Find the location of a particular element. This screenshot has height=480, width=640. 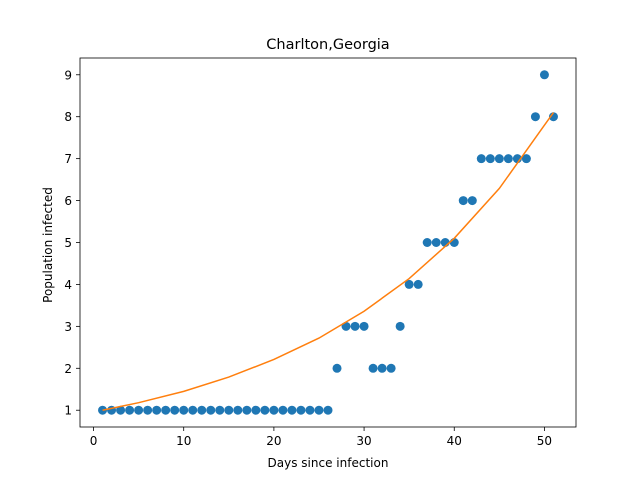

x-axis-ticks: 0 10 20 30 40 50 is located at coordinates (321, 437).